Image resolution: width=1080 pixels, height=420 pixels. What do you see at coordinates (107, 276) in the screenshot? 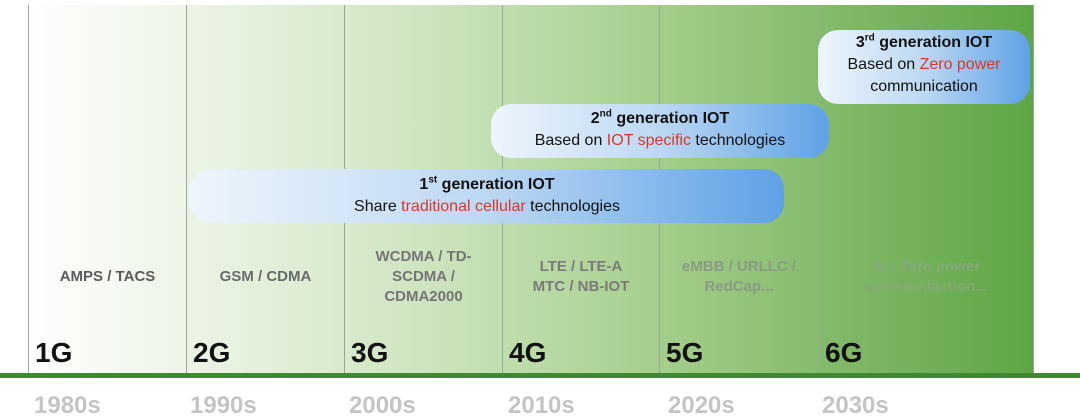
I see `generation-tech: AMPS / TACS` at bounding box center [107, 276].